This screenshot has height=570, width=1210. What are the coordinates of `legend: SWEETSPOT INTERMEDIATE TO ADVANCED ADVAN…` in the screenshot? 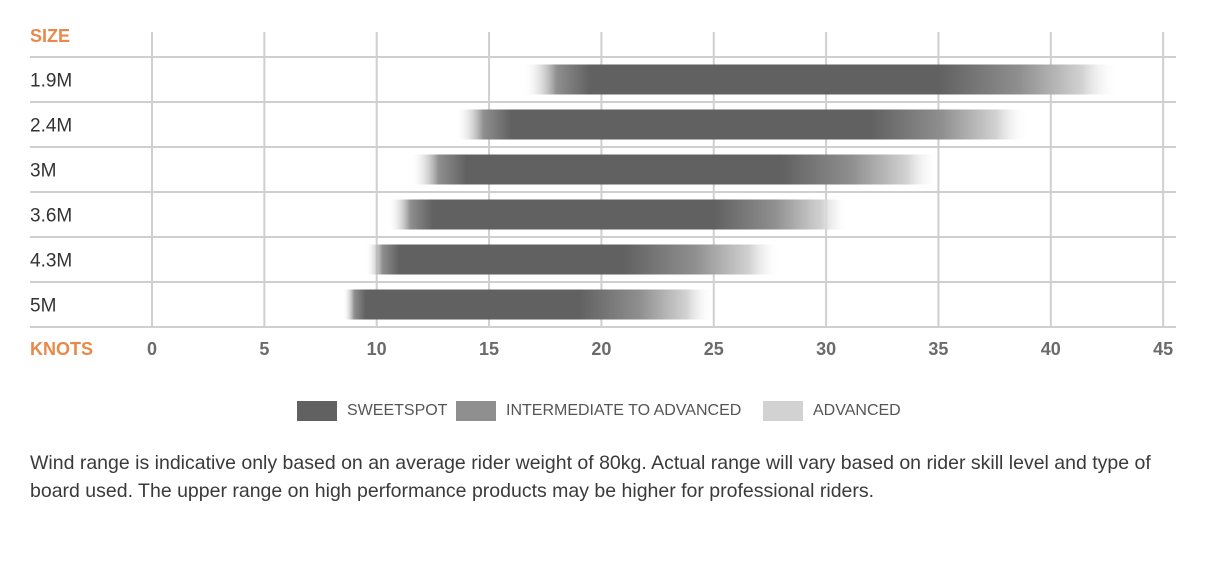 It's located at (605, 413).